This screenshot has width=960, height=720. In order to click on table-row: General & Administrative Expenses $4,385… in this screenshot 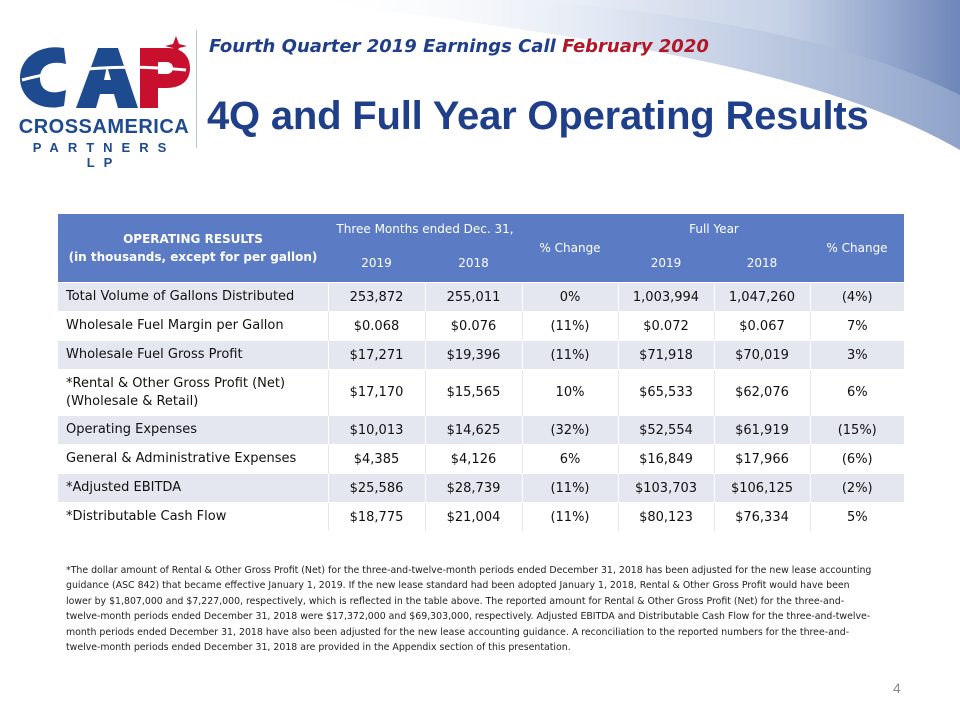, I will do `click(481, 459)`.